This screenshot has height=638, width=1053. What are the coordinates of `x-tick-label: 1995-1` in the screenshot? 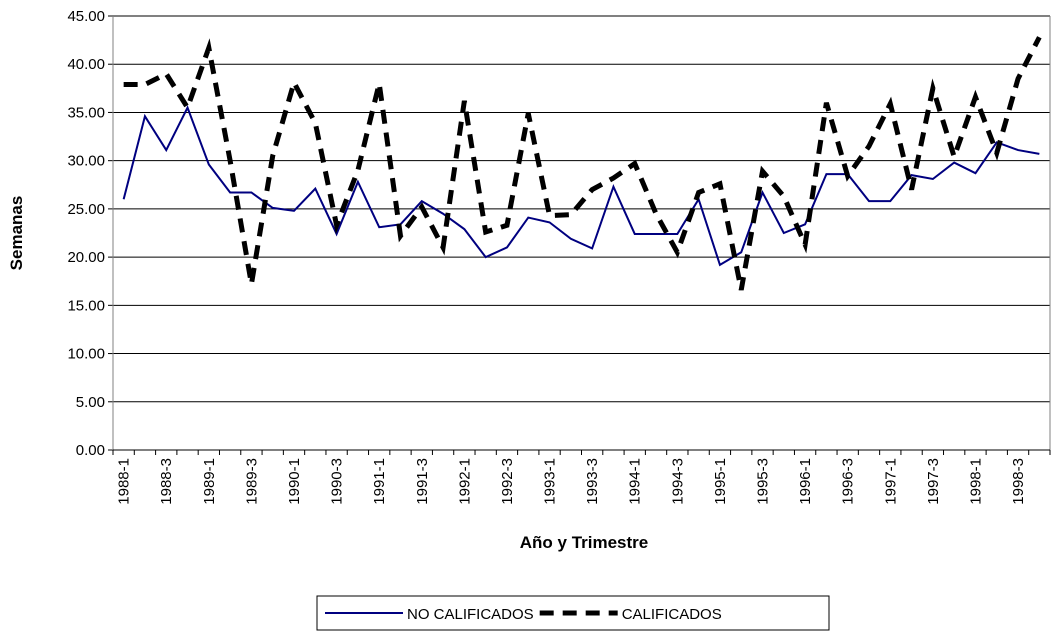 It's located at (720, 481).